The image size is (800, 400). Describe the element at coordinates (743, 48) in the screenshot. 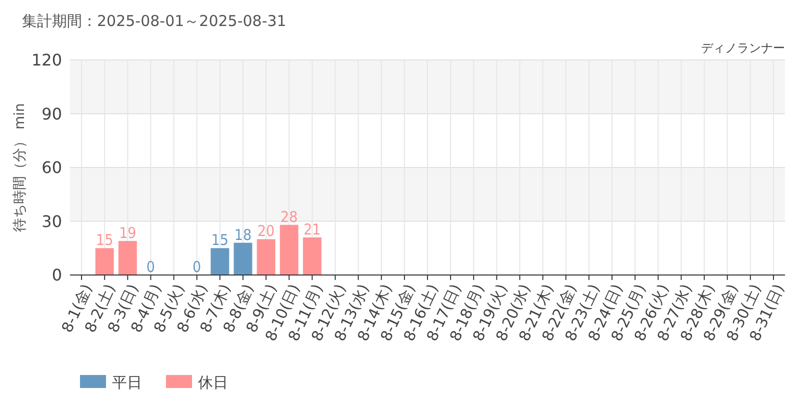

I see `chart-subtitle: ディノランナー` at that location.